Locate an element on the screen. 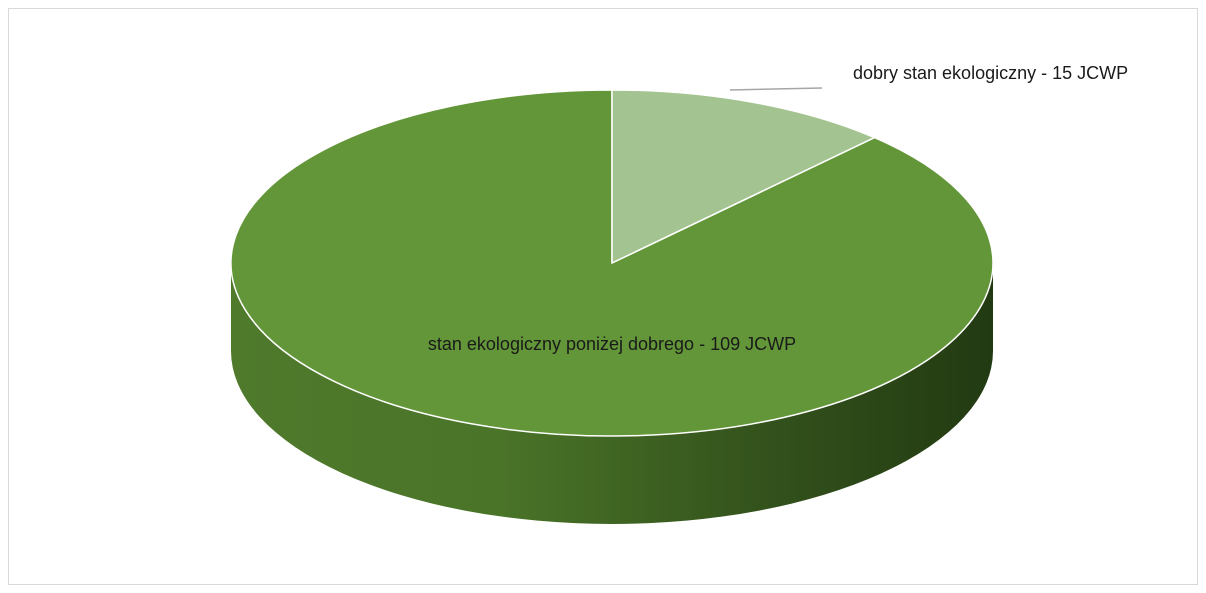  pie-slice-good is located at coordinates (743, 176).